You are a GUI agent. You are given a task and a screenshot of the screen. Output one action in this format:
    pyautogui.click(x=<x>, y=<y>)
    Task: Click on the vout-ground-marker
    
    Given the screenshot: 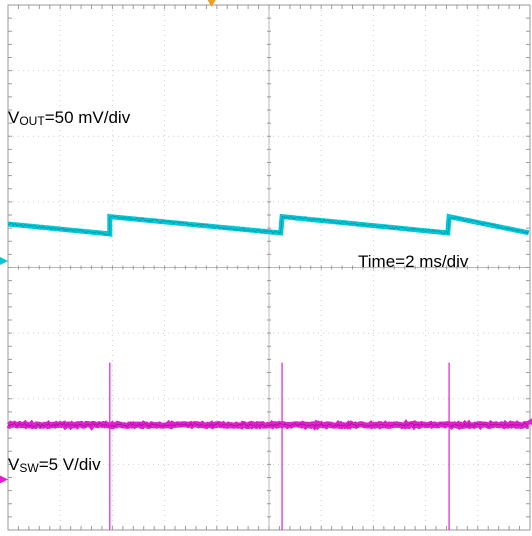 What is the action you would take?
    pyautogui.click(x=4, y=260)
    